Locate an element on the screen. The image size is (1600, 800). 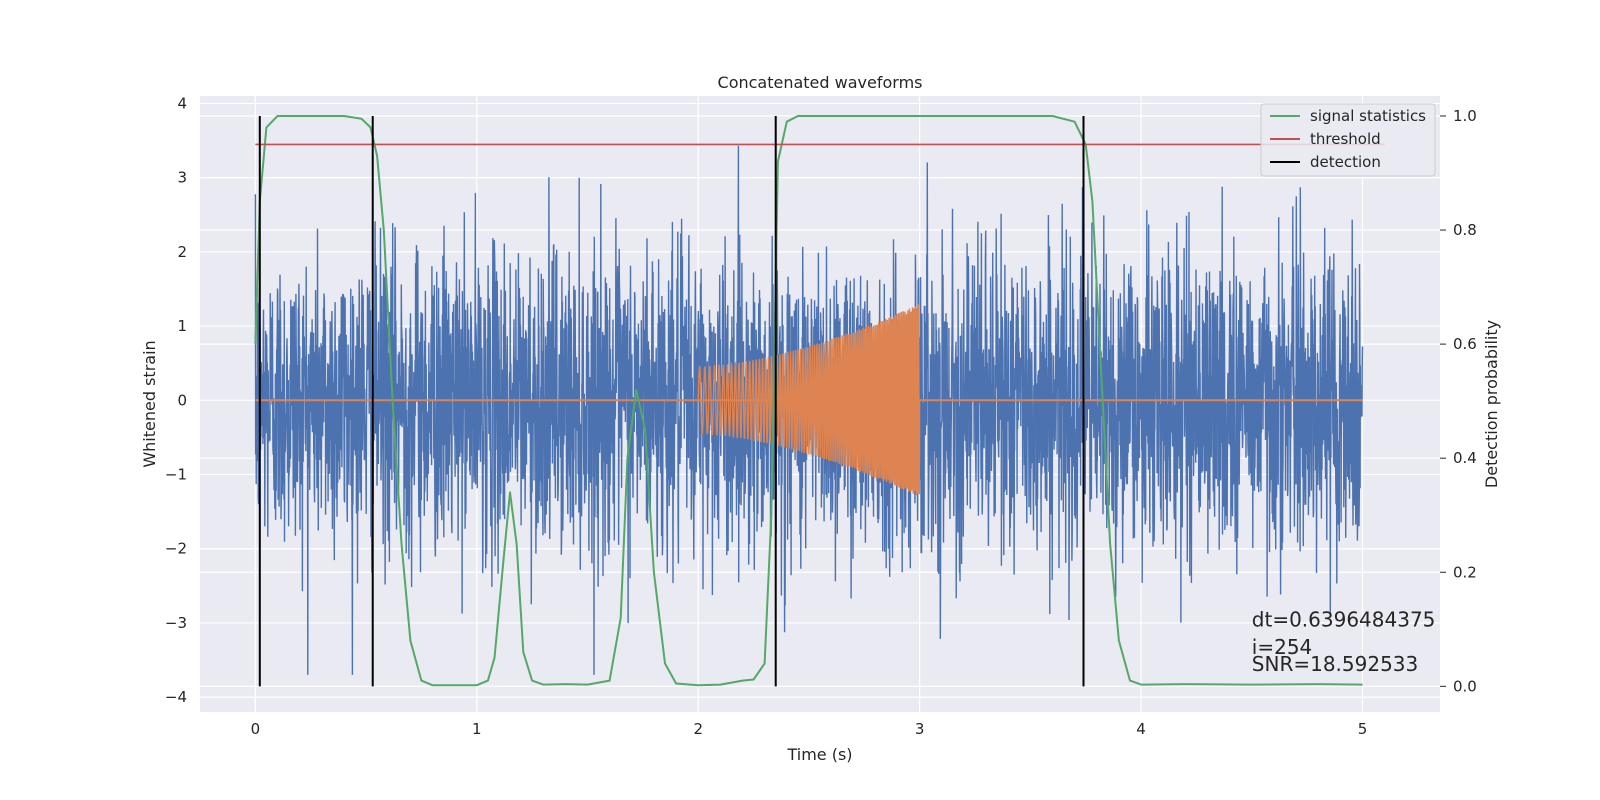
y-tick-label-right: 0.6 is located at coordinates (1465, 344).